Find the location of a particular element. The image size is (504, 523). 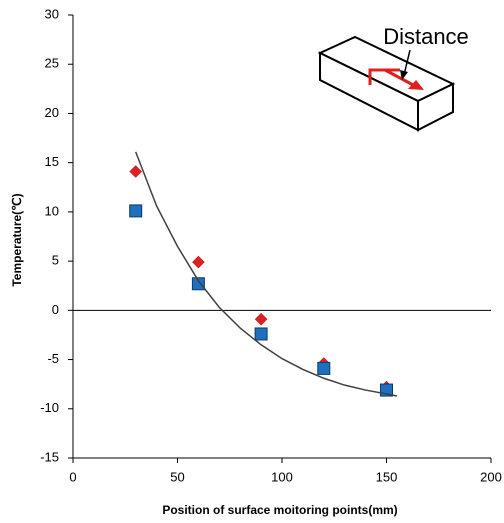

y-tick-label: 15 is located at coordinates (52, 161).